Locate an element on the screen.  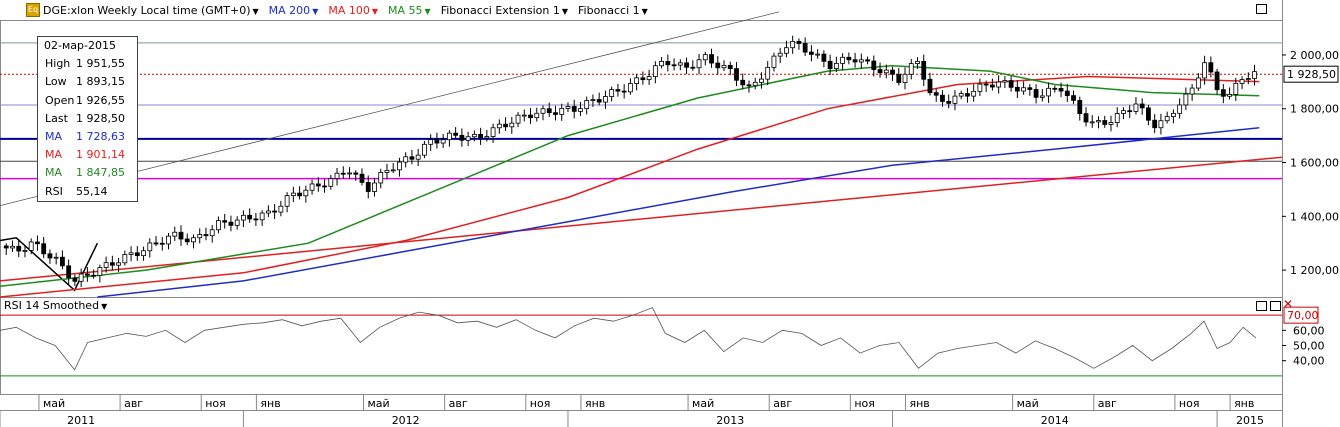
indicator-ma55: MA 55 ▼ is located at coordinates (409, 10).